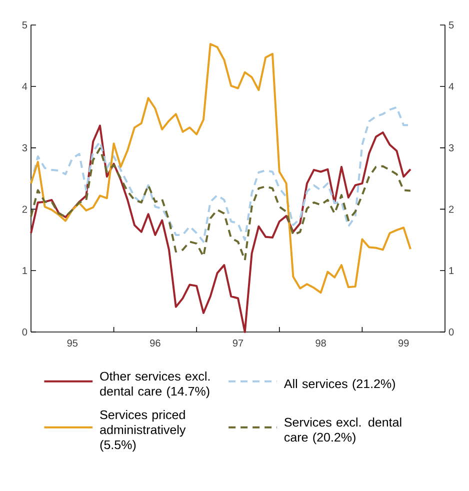 This screenshot has height=491, width=469. What do you see at coordinates (25, 25) in the screenshot?
I see `y2-tick-label: 5` at bounding box center [25, 25].